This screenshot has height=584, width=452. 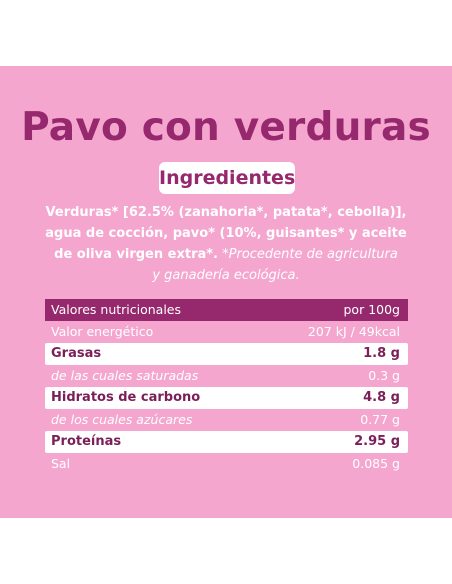 I want to click on ingredients-heading: Ingredientes, so click(x=227, y=178).